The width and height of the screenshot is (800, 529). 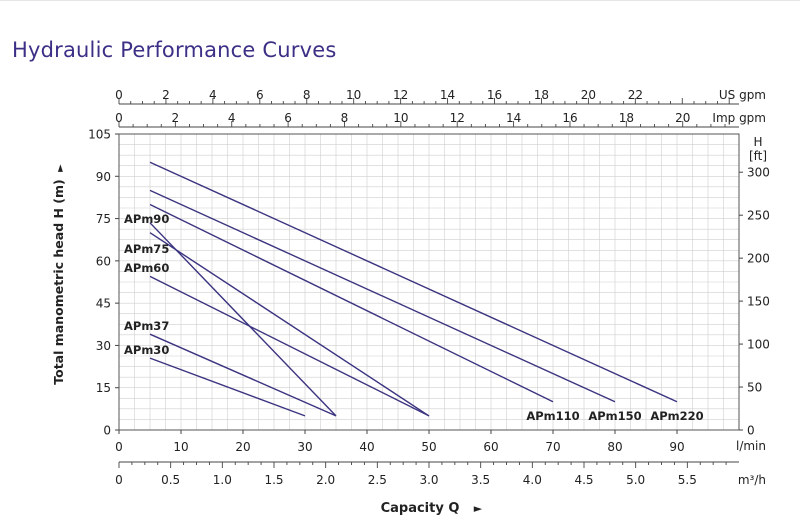 What do you see at coordinates (569, 118) in the screenshot?
I see `imp-gpm-tick-label: 16` at bounding box center [569, 118].